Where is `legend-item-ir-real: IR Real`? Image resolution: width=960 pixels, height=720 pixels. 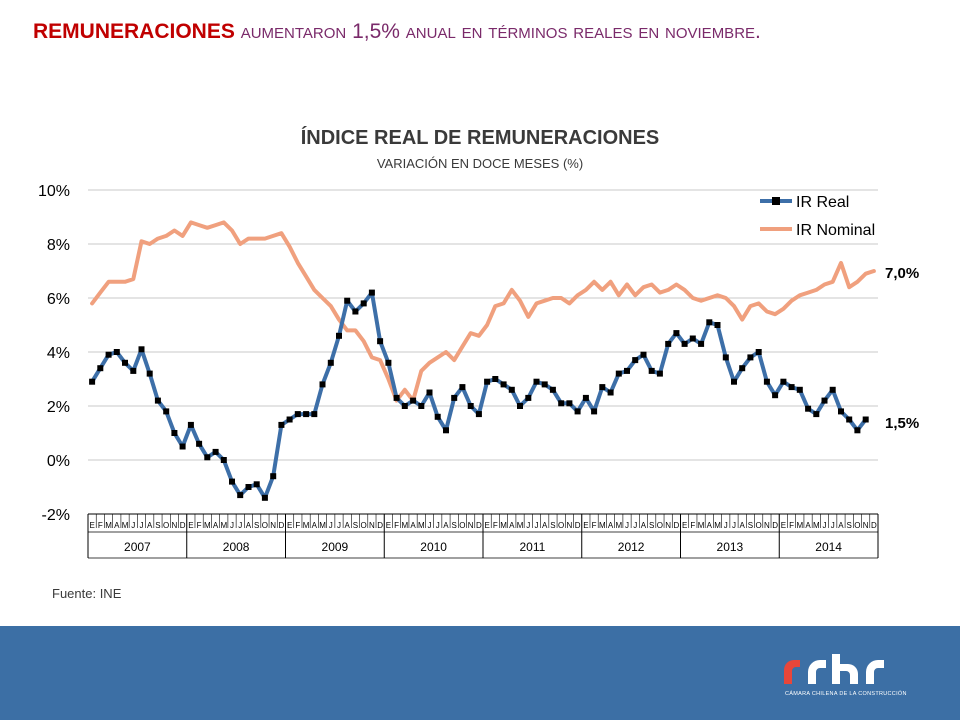
legend-item-ir-real: IR Real is located at coordinates (804, 202).